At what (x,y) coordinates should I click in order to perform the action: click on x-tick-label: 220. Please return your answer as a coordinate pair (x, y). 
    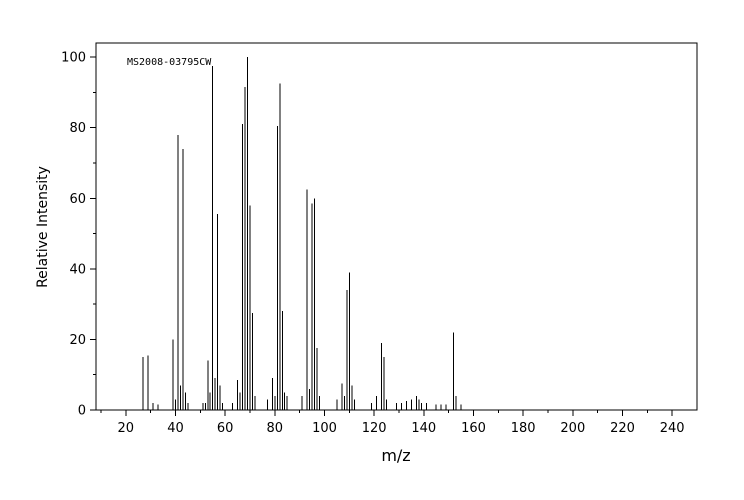
    Looking at the image, I should click on (622, 428).